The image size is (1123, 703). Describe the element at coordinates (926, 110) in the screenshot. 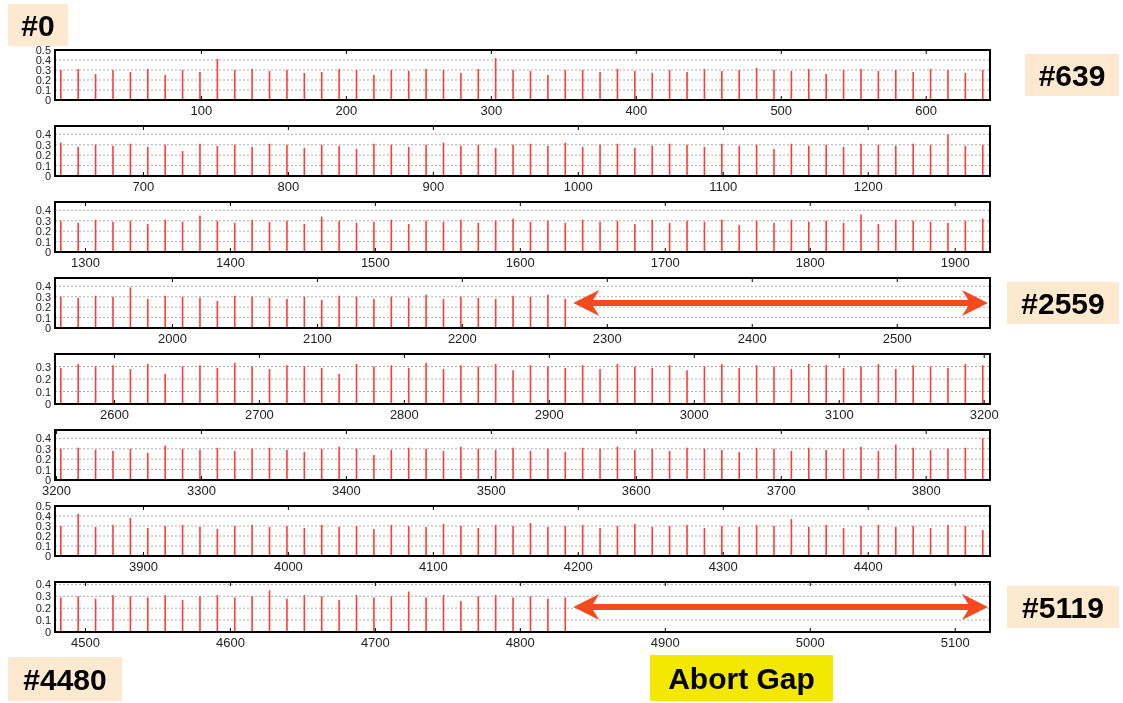

I see `x-tick-label: 600` at that location.